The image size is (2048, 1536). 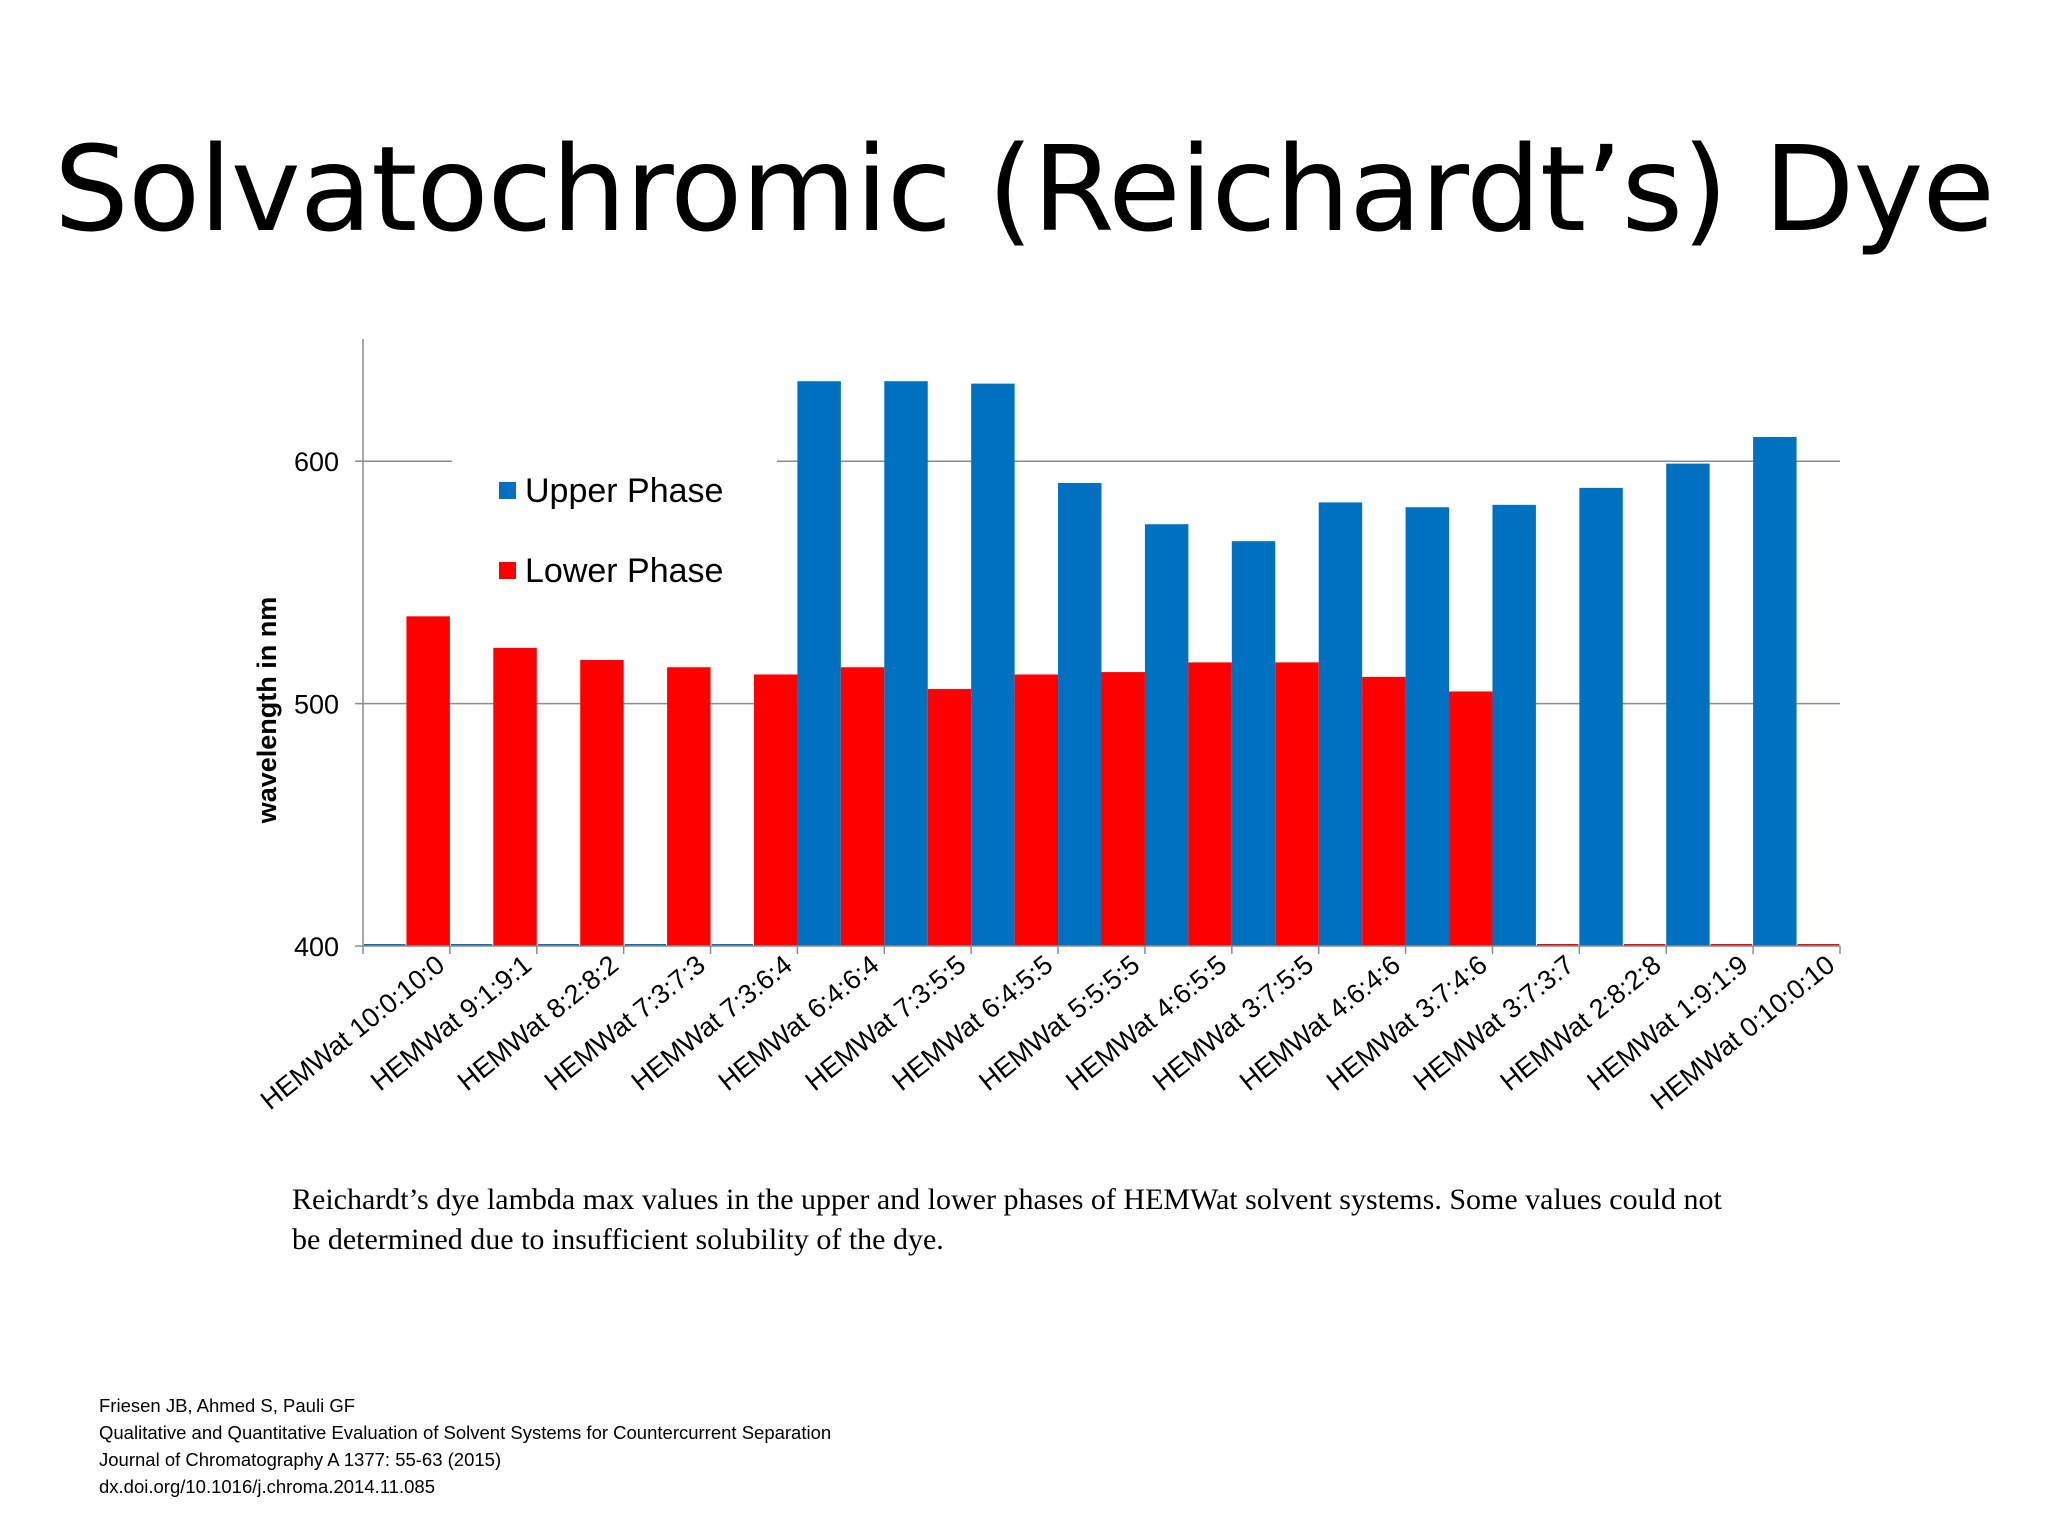 I want to click on x-tick-label: HEMWat 6:4:6:4, so click(x=799, y=1022).